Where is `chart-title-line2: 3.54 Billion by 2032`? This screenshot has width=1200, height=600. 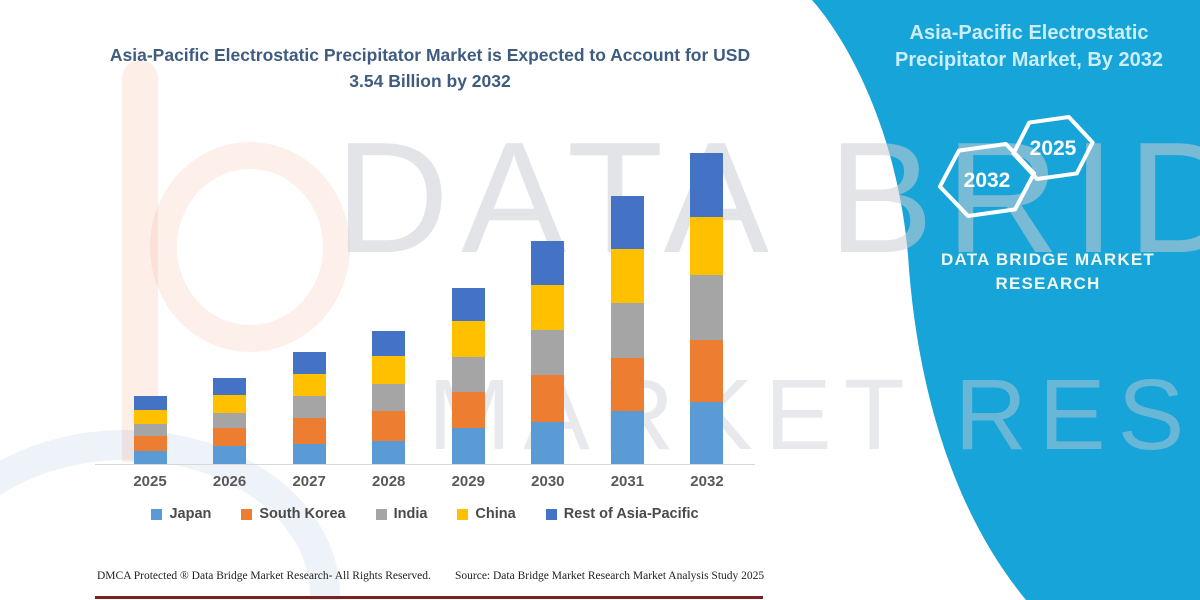 chart-title-line2: 3.54 Billion by 2032 is located at coordinates (430, 81).